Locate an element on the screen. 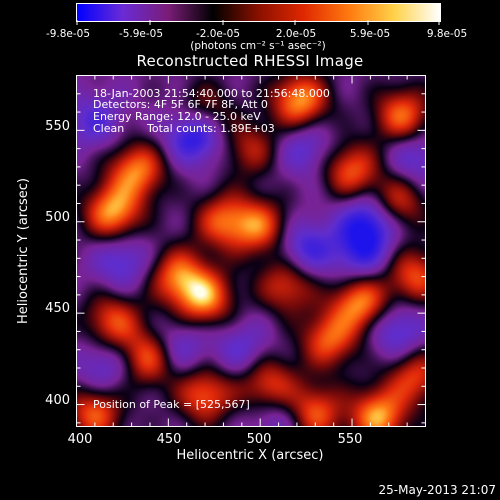  colorbar is located at coordinates (258, 12).